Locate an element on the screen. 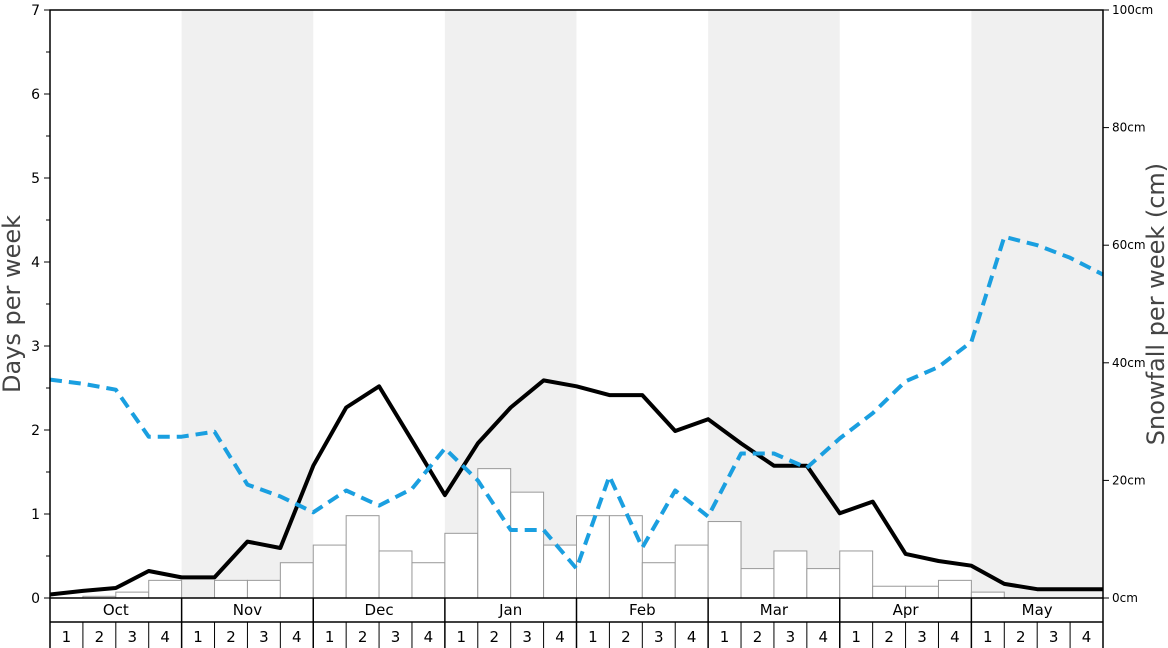 Image resolution: width=1168 pixels, height=648 pixels. y-tick-label: 0 is located at coordinates (35, 599).